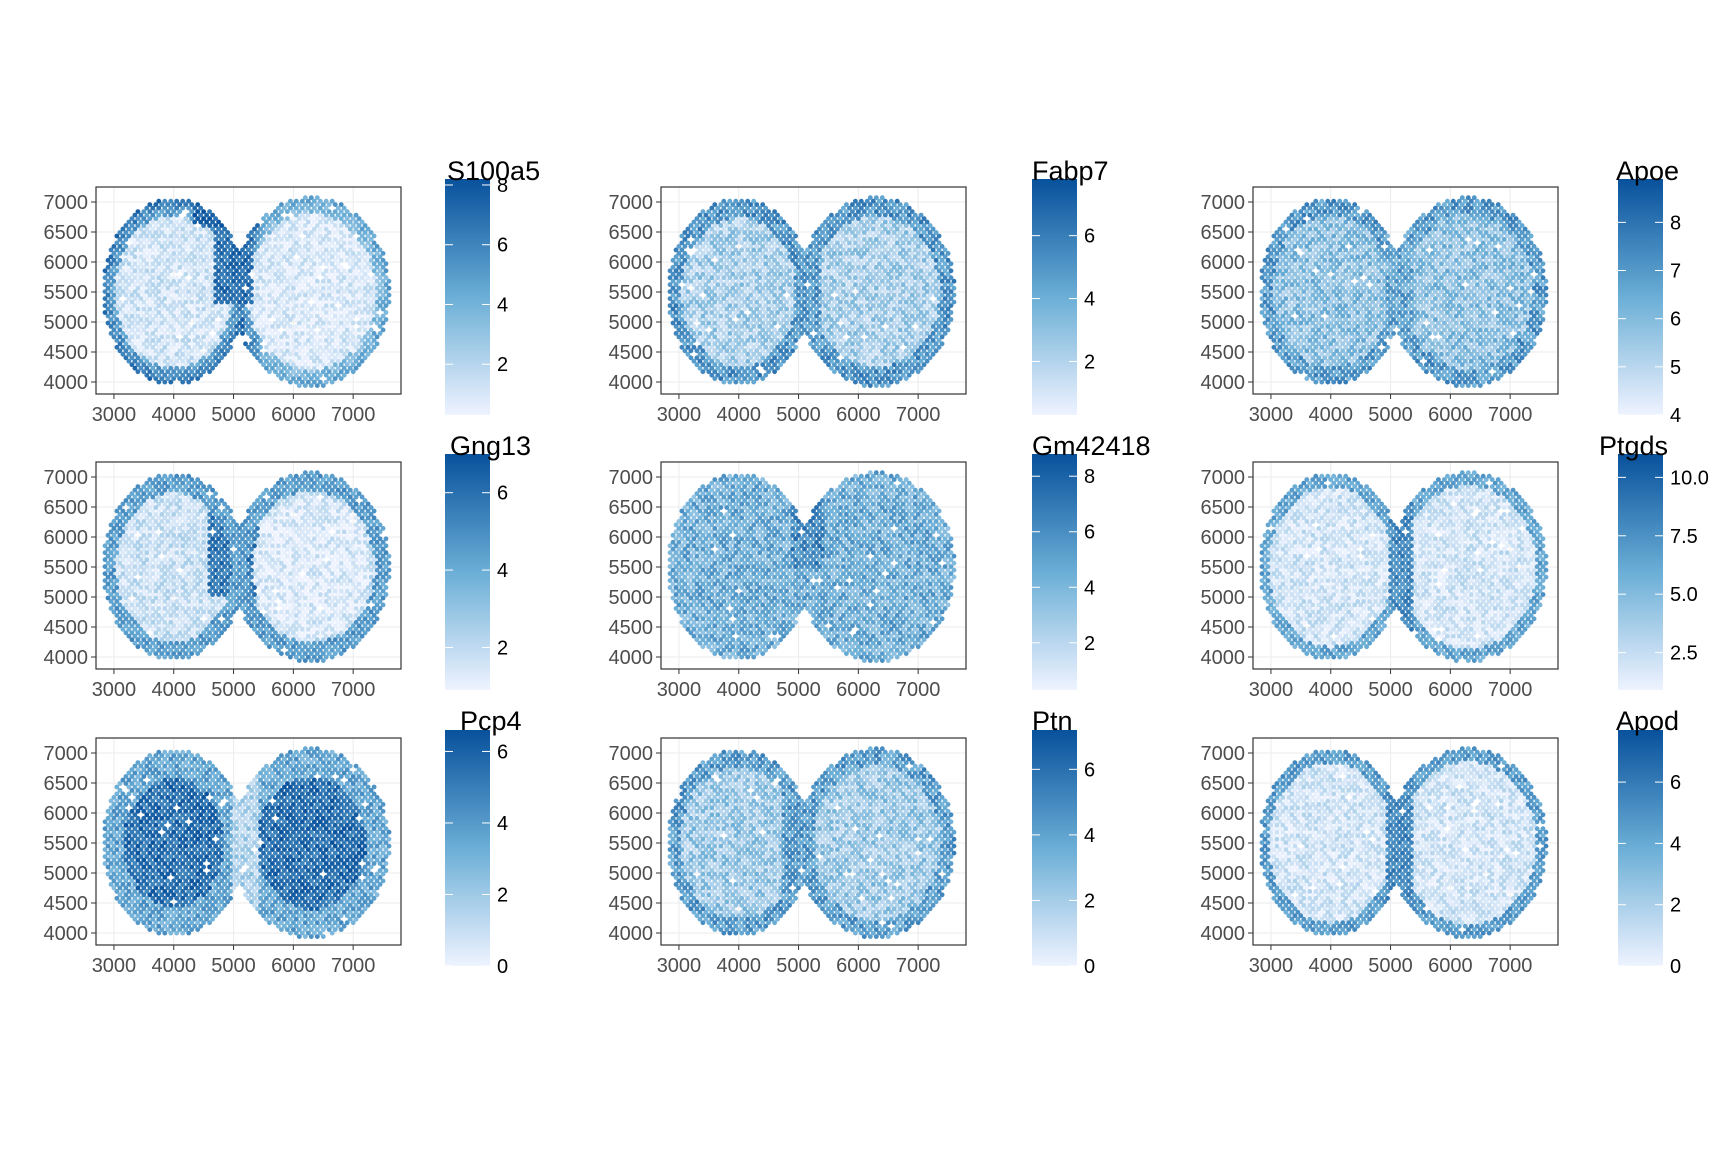 This screenshot has height=1152, width=1728. What do you see at coordinates (493, 171) in the screenshot?
I see `legend-title: S100a5` at bounding box center [493, 171].